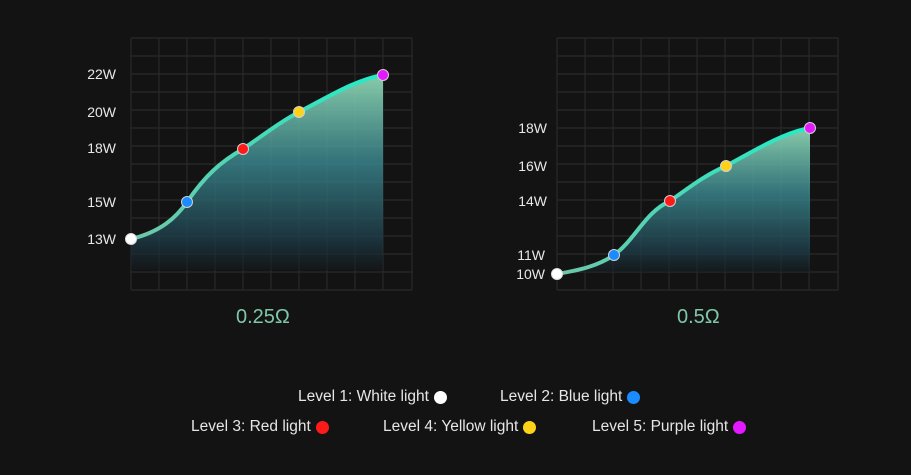  I want to click on ytick-22w: 22W, so click(101, 74).